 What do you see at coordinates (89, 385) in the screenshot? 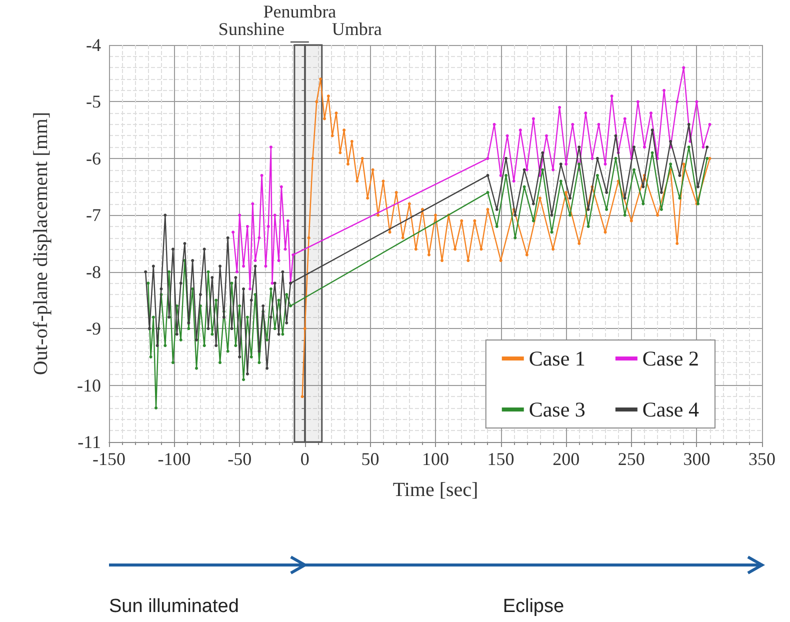
I see `y-tick-label: -10` at bounding box center [89, 385].